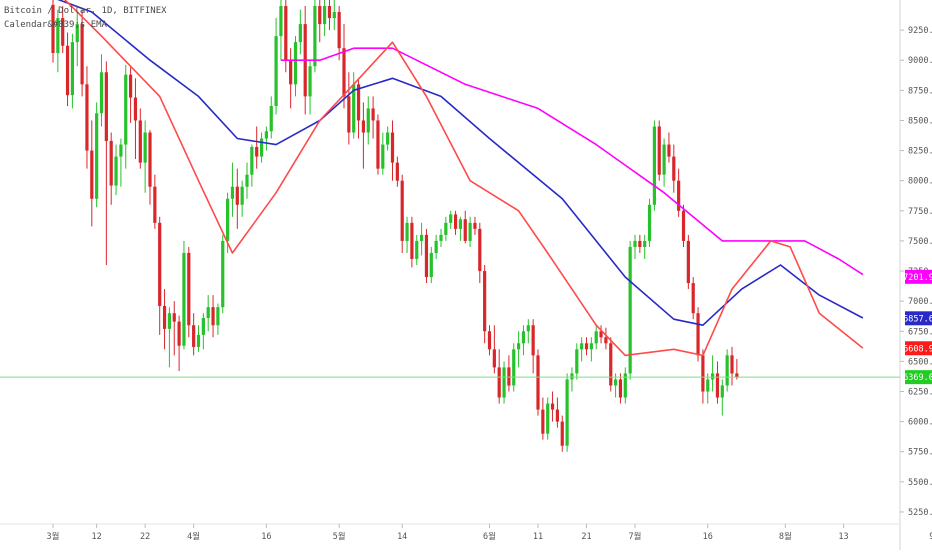  Describe the element at coordinates (402, 537) in the screenshot. I see `x-tick-label: 14` at that location.